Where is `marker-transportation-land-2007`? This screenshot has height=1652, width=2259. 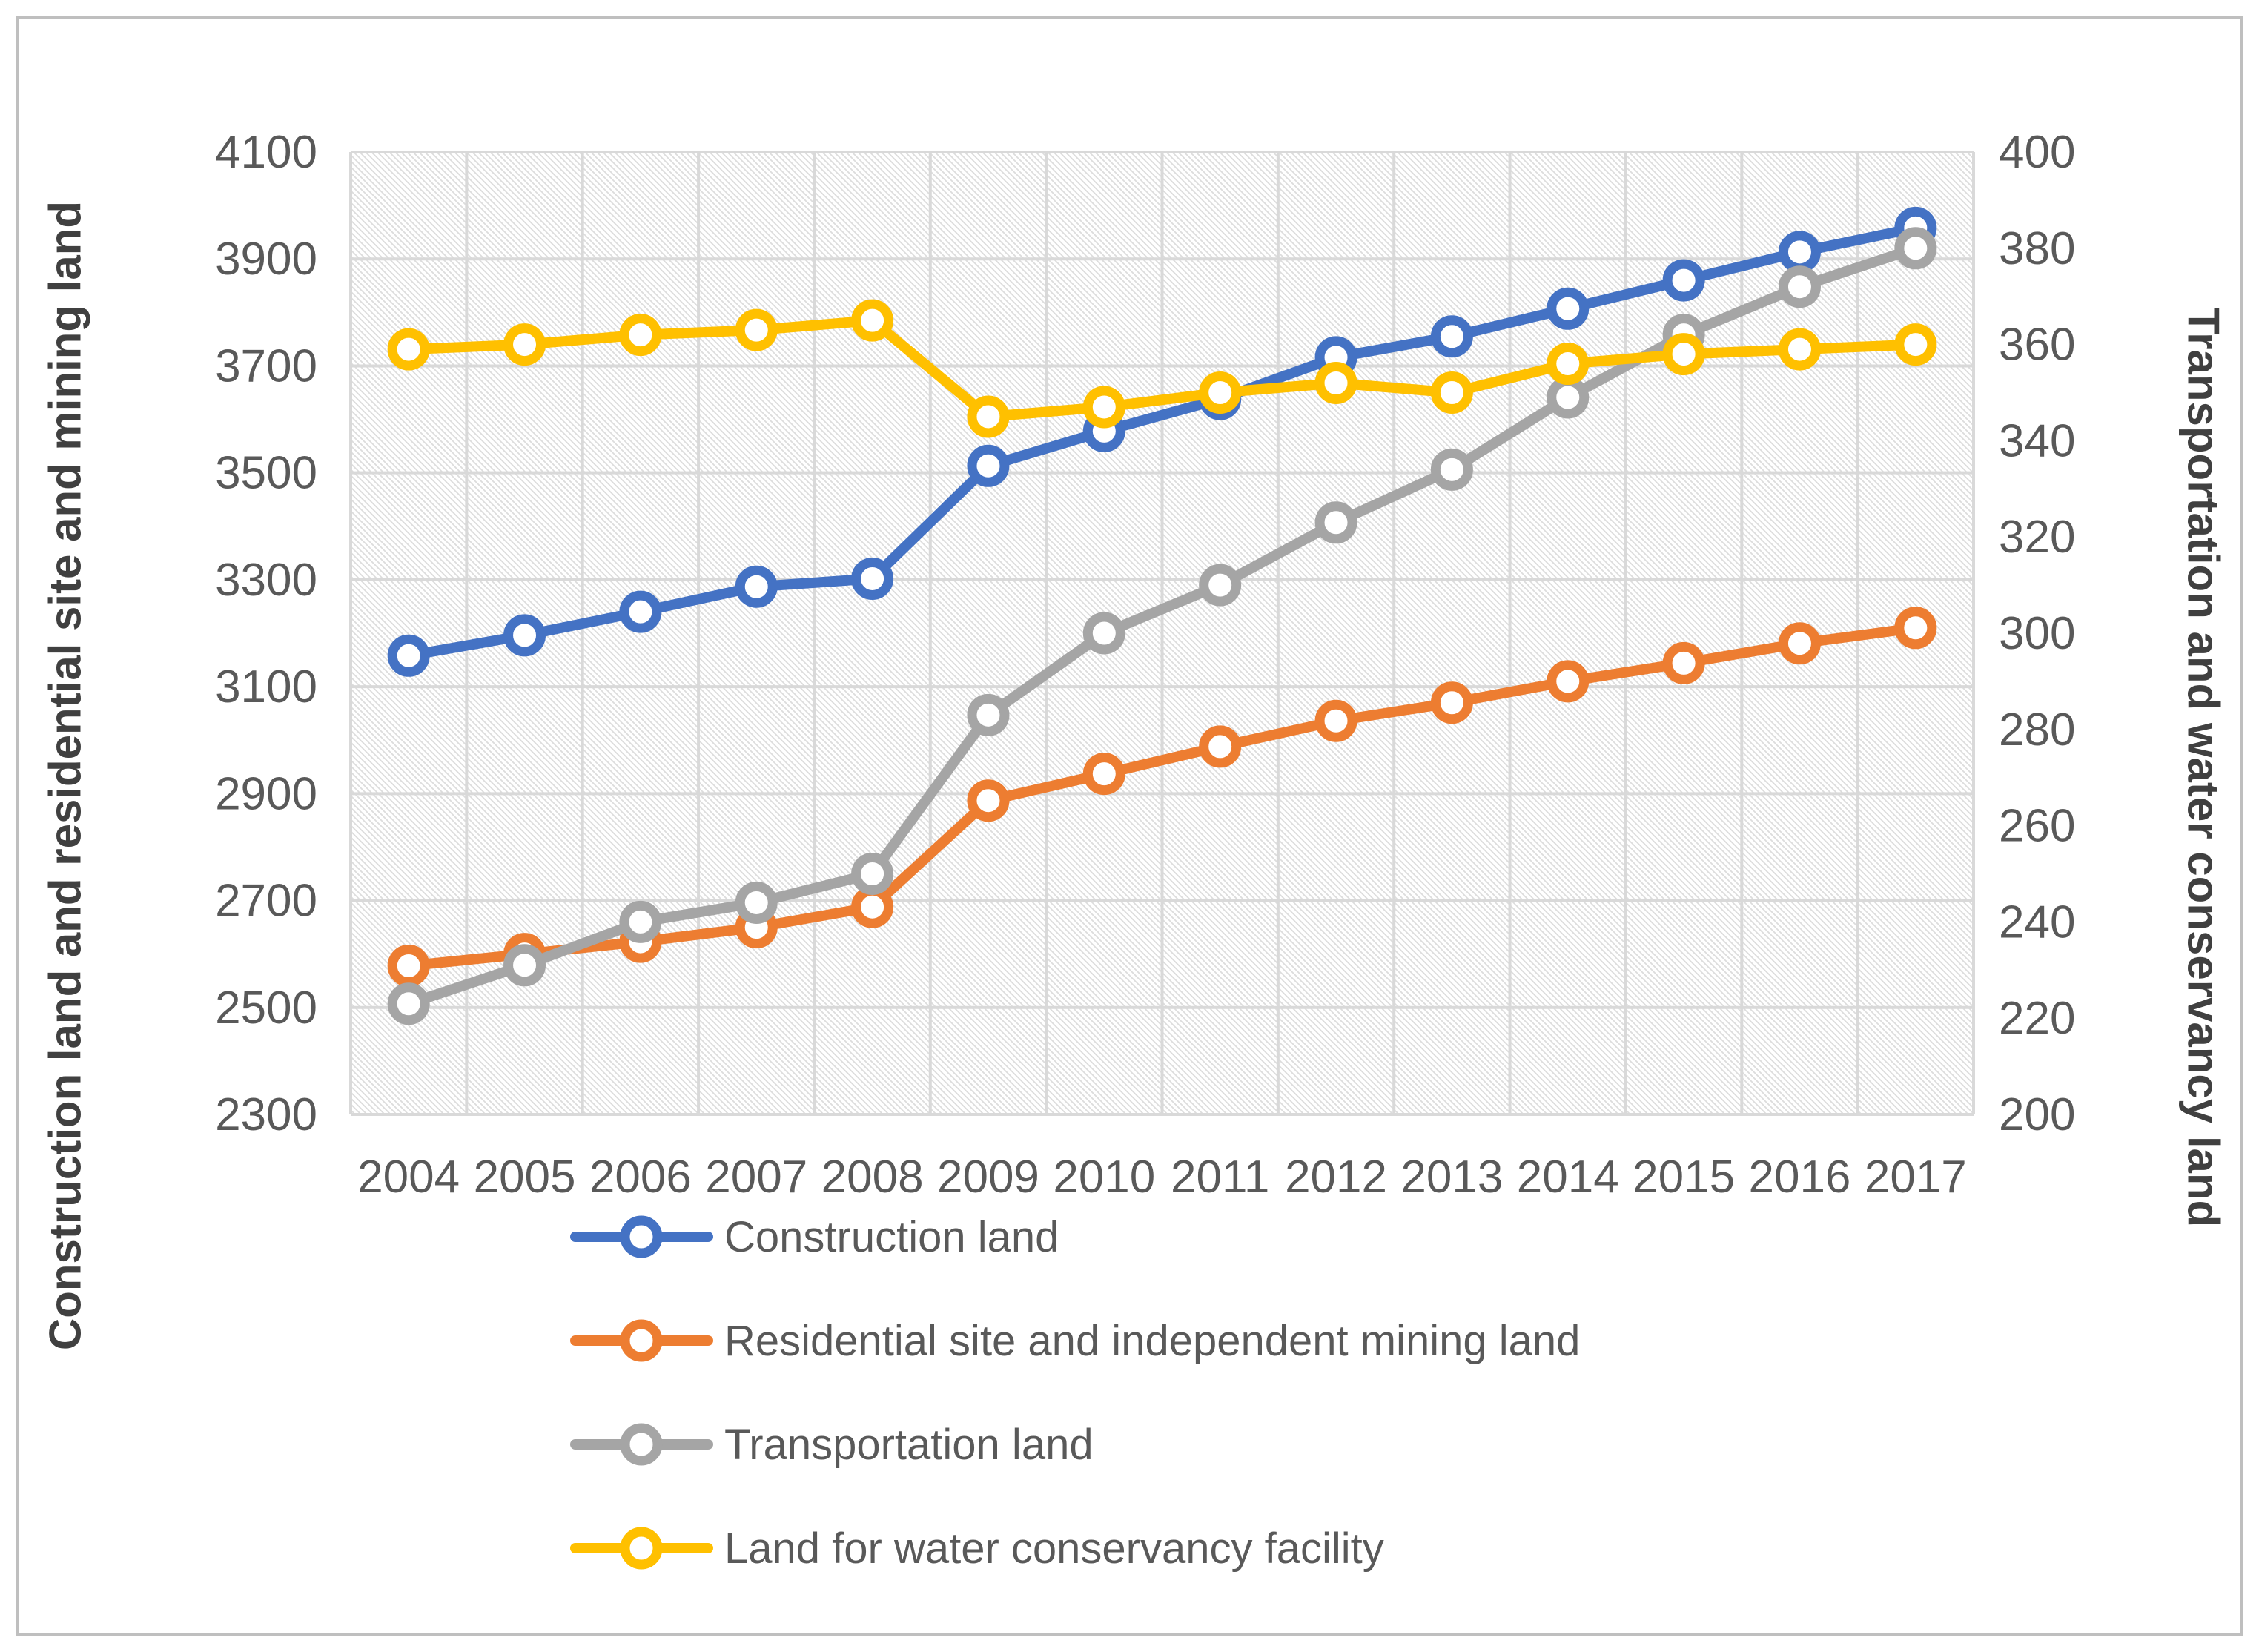
marker-transportation-land-2007 is located at coordinates (756, 903).